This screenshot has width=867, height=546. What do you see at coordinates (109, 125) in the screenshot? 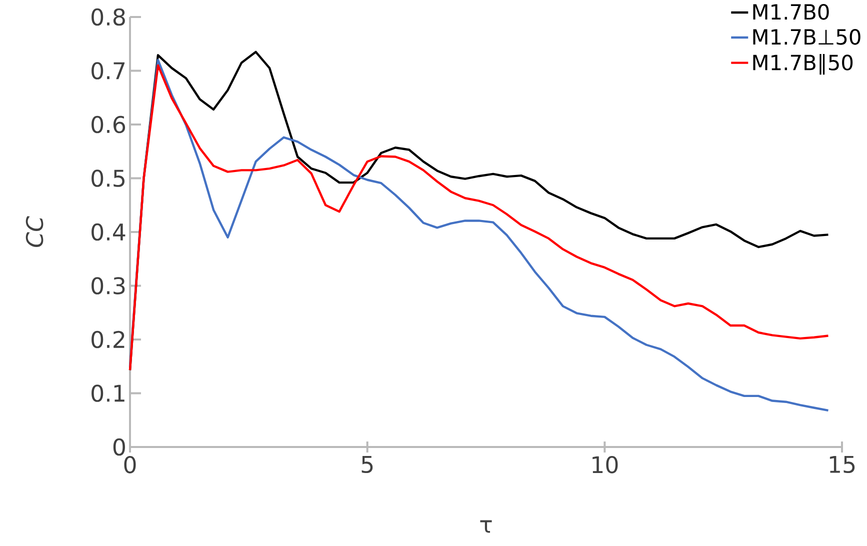
I see `y-tick-label: 0.6` at bounding box center [109, 125].